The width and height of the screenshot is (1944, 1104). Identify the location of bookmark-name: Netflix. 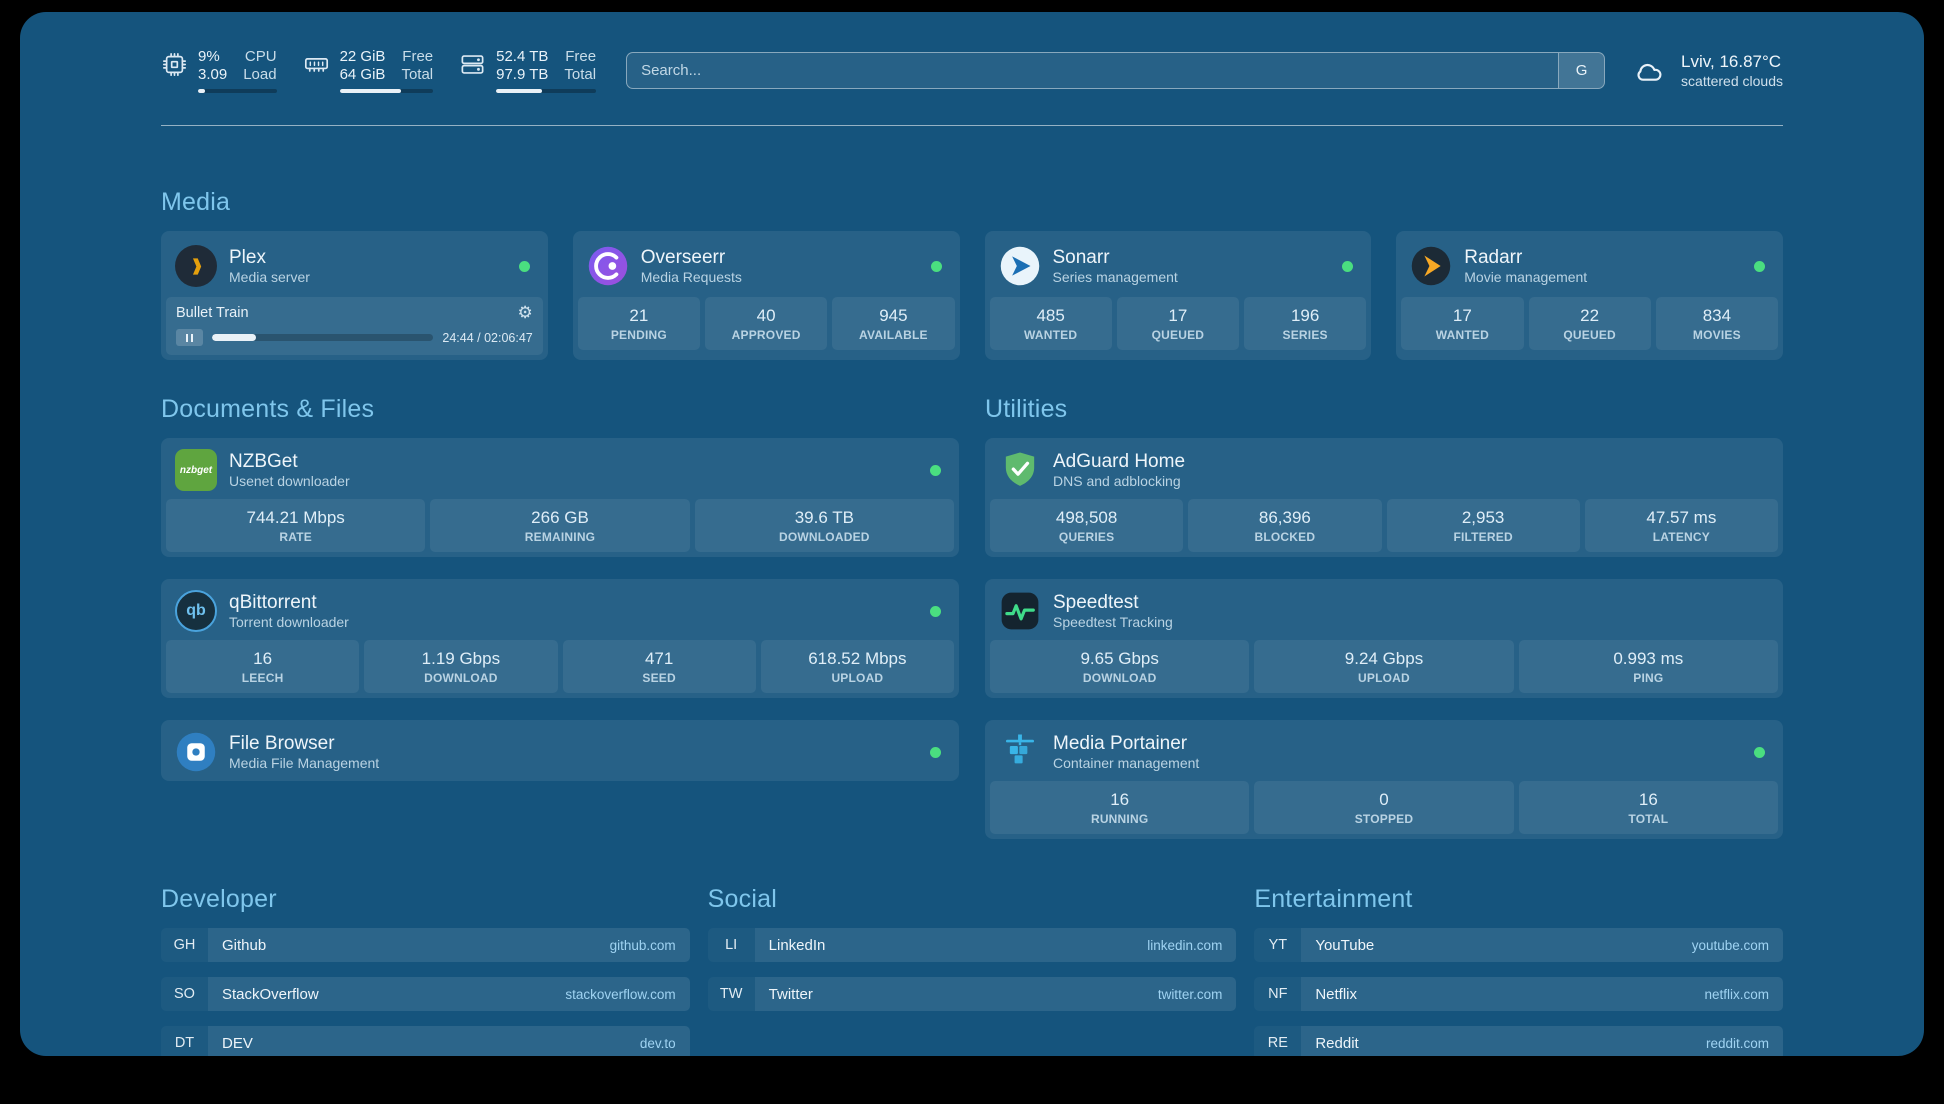
(1336, 994).